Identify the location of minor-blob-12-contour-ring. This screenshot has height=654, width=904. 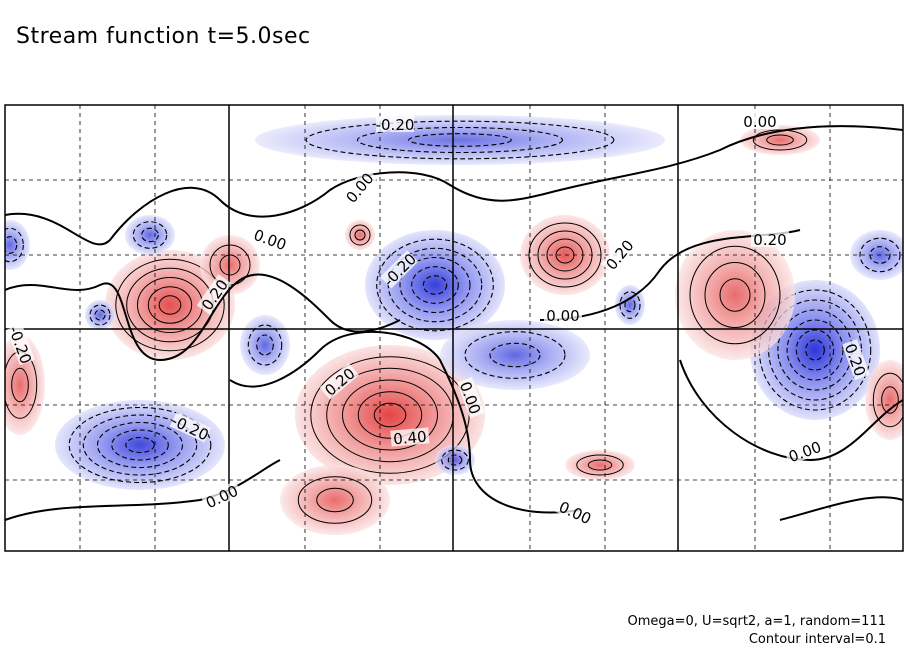
(100, 315).